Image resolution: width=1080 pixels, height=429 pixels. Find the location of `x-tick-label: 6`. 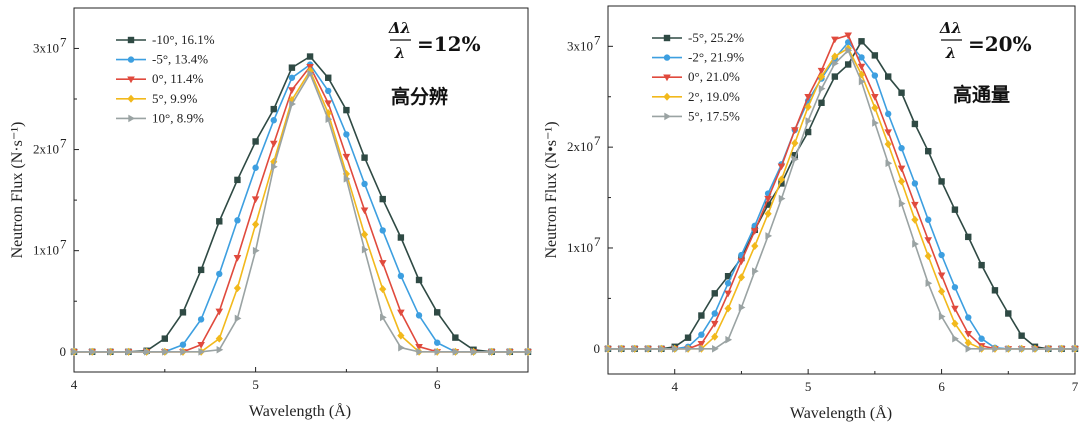

x-tick-label: 6 is located at coordinates (941, 386).